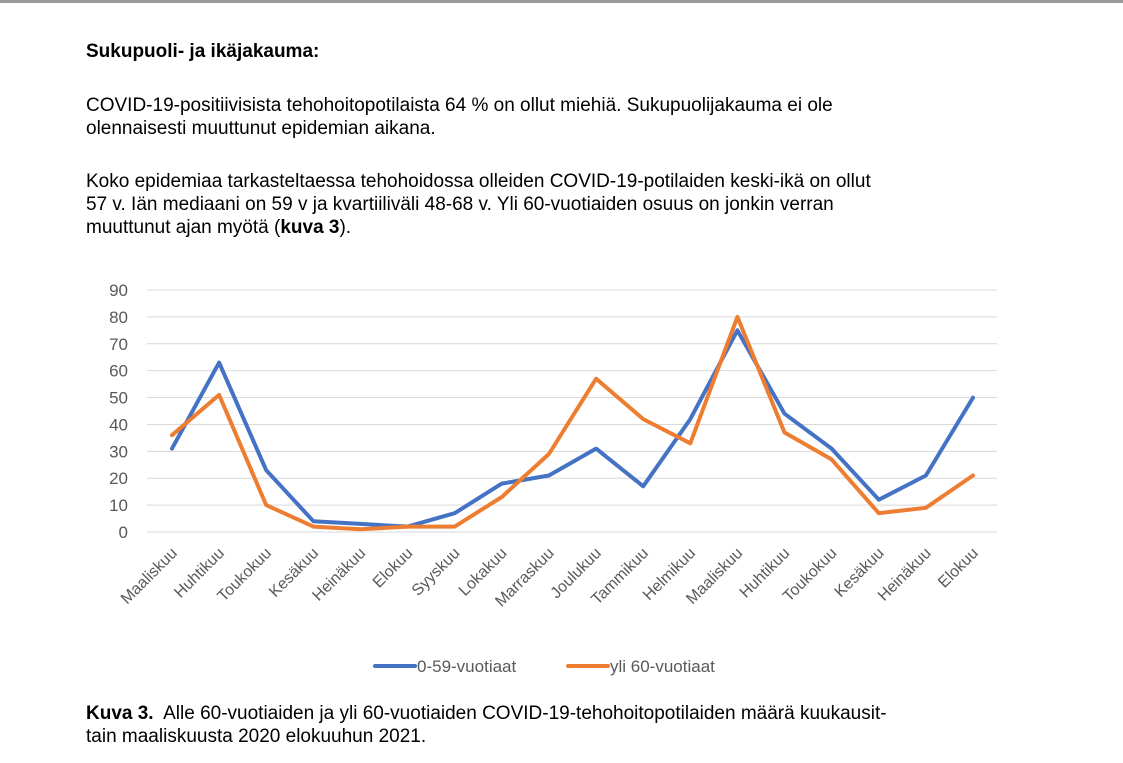 The width and height of the screenshot is (1123, 763). What do you see at coordinates (118, 317) in the screenshot?
I see `y-tick-label: 80` at bounding box center [118, 317].